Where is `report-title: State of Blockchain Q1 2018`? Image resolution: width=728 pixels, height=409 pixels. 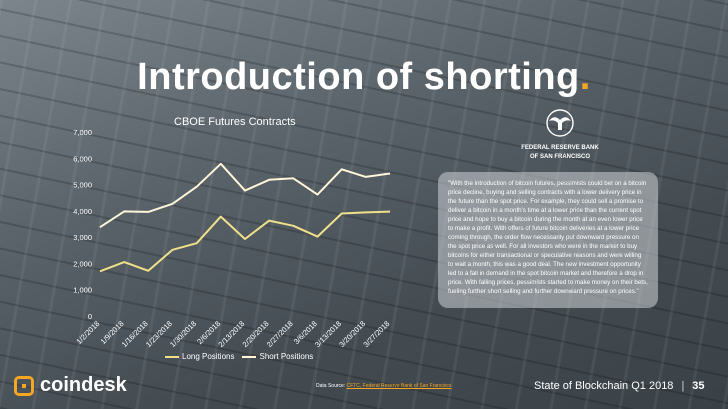 report-title: State of Blockchain Q1 2018 is located at coordinates (604, 386).